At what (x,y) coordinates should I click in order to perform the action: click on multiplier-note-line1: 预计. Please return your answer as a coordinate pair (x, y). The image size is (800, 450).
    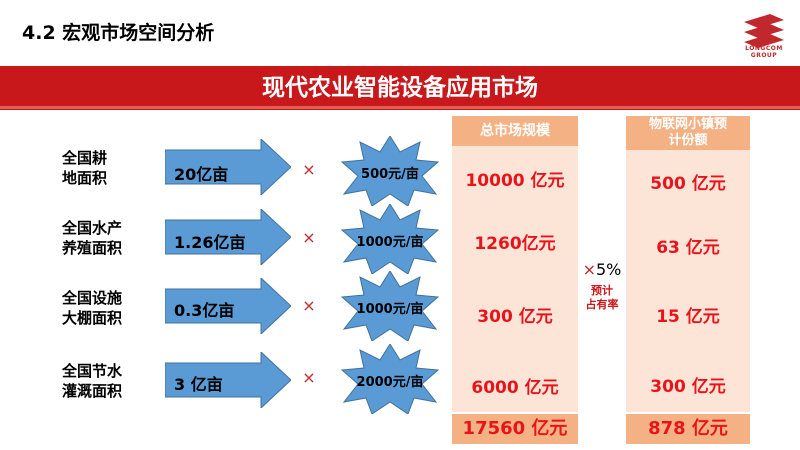
    Looking at the image, I should click on (602, 290).